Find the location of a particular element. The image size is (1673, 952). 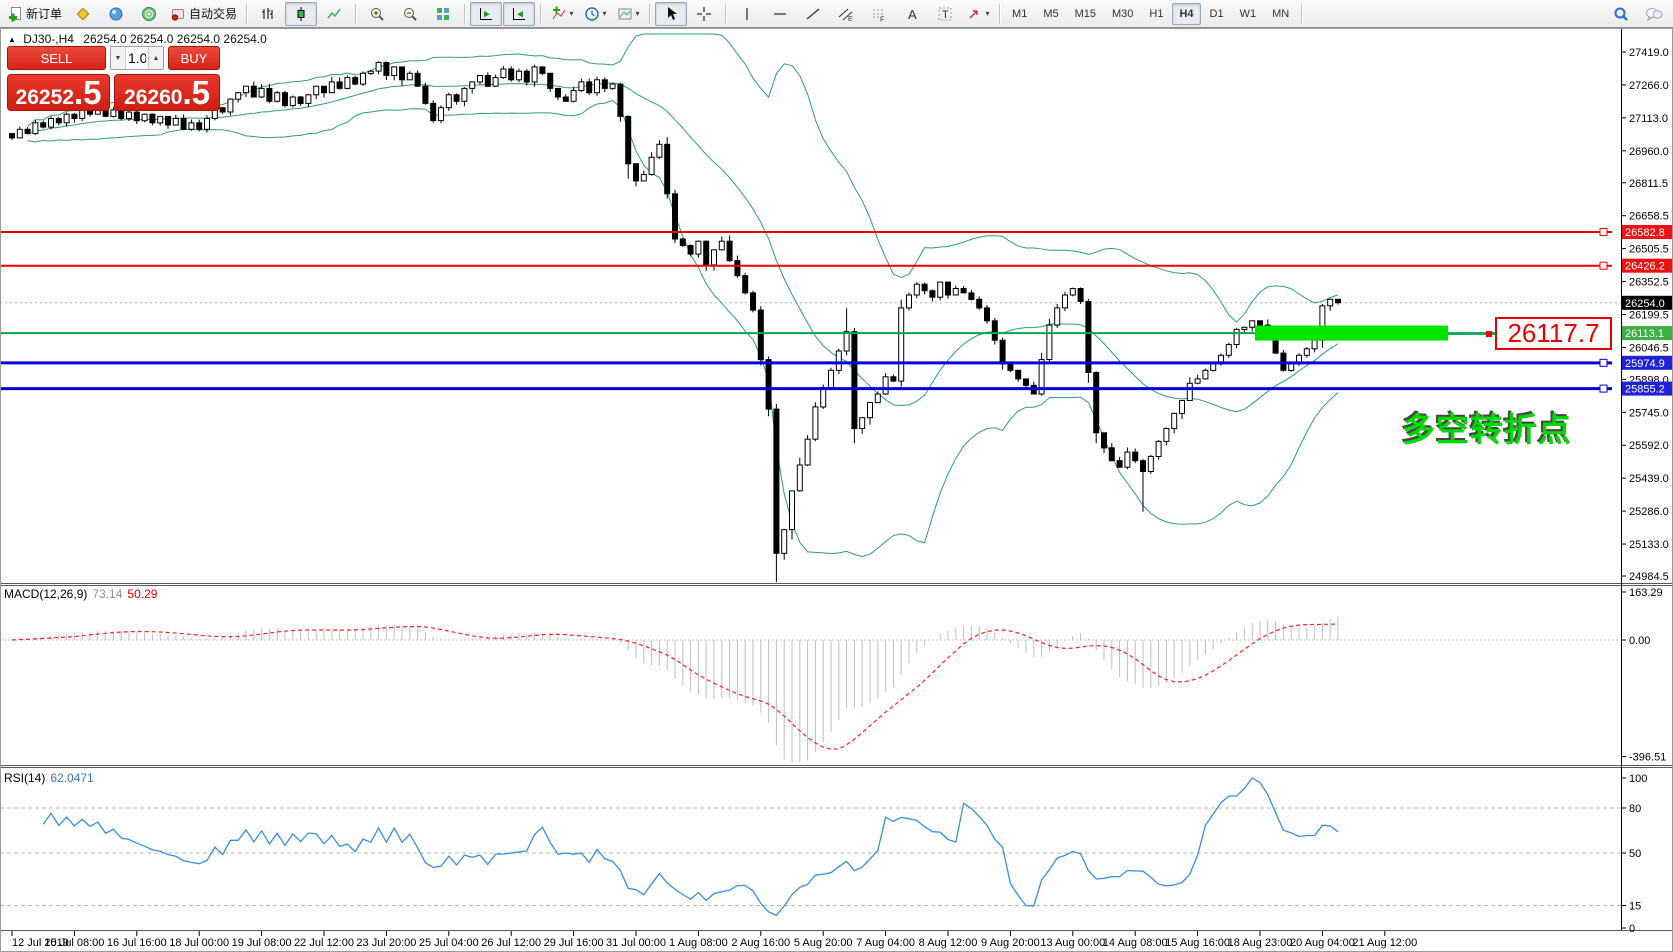

crosshair-tool-button is located at coordinates (704, 14).